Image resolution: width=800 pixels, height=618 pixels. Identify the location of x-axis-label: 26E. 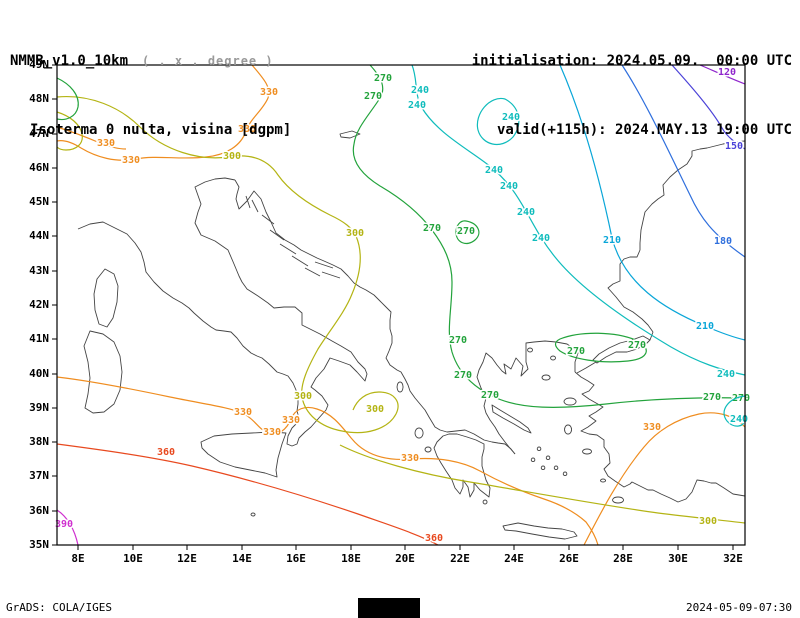
(569, 558).